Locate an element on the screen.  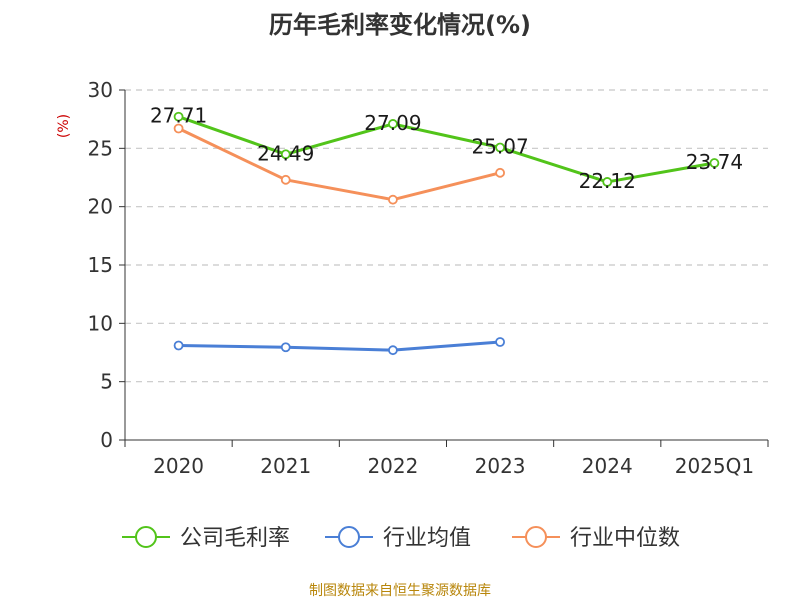
source-note: 制图数据来自恒生聚源数据库 is located at coordinates (400, 591).